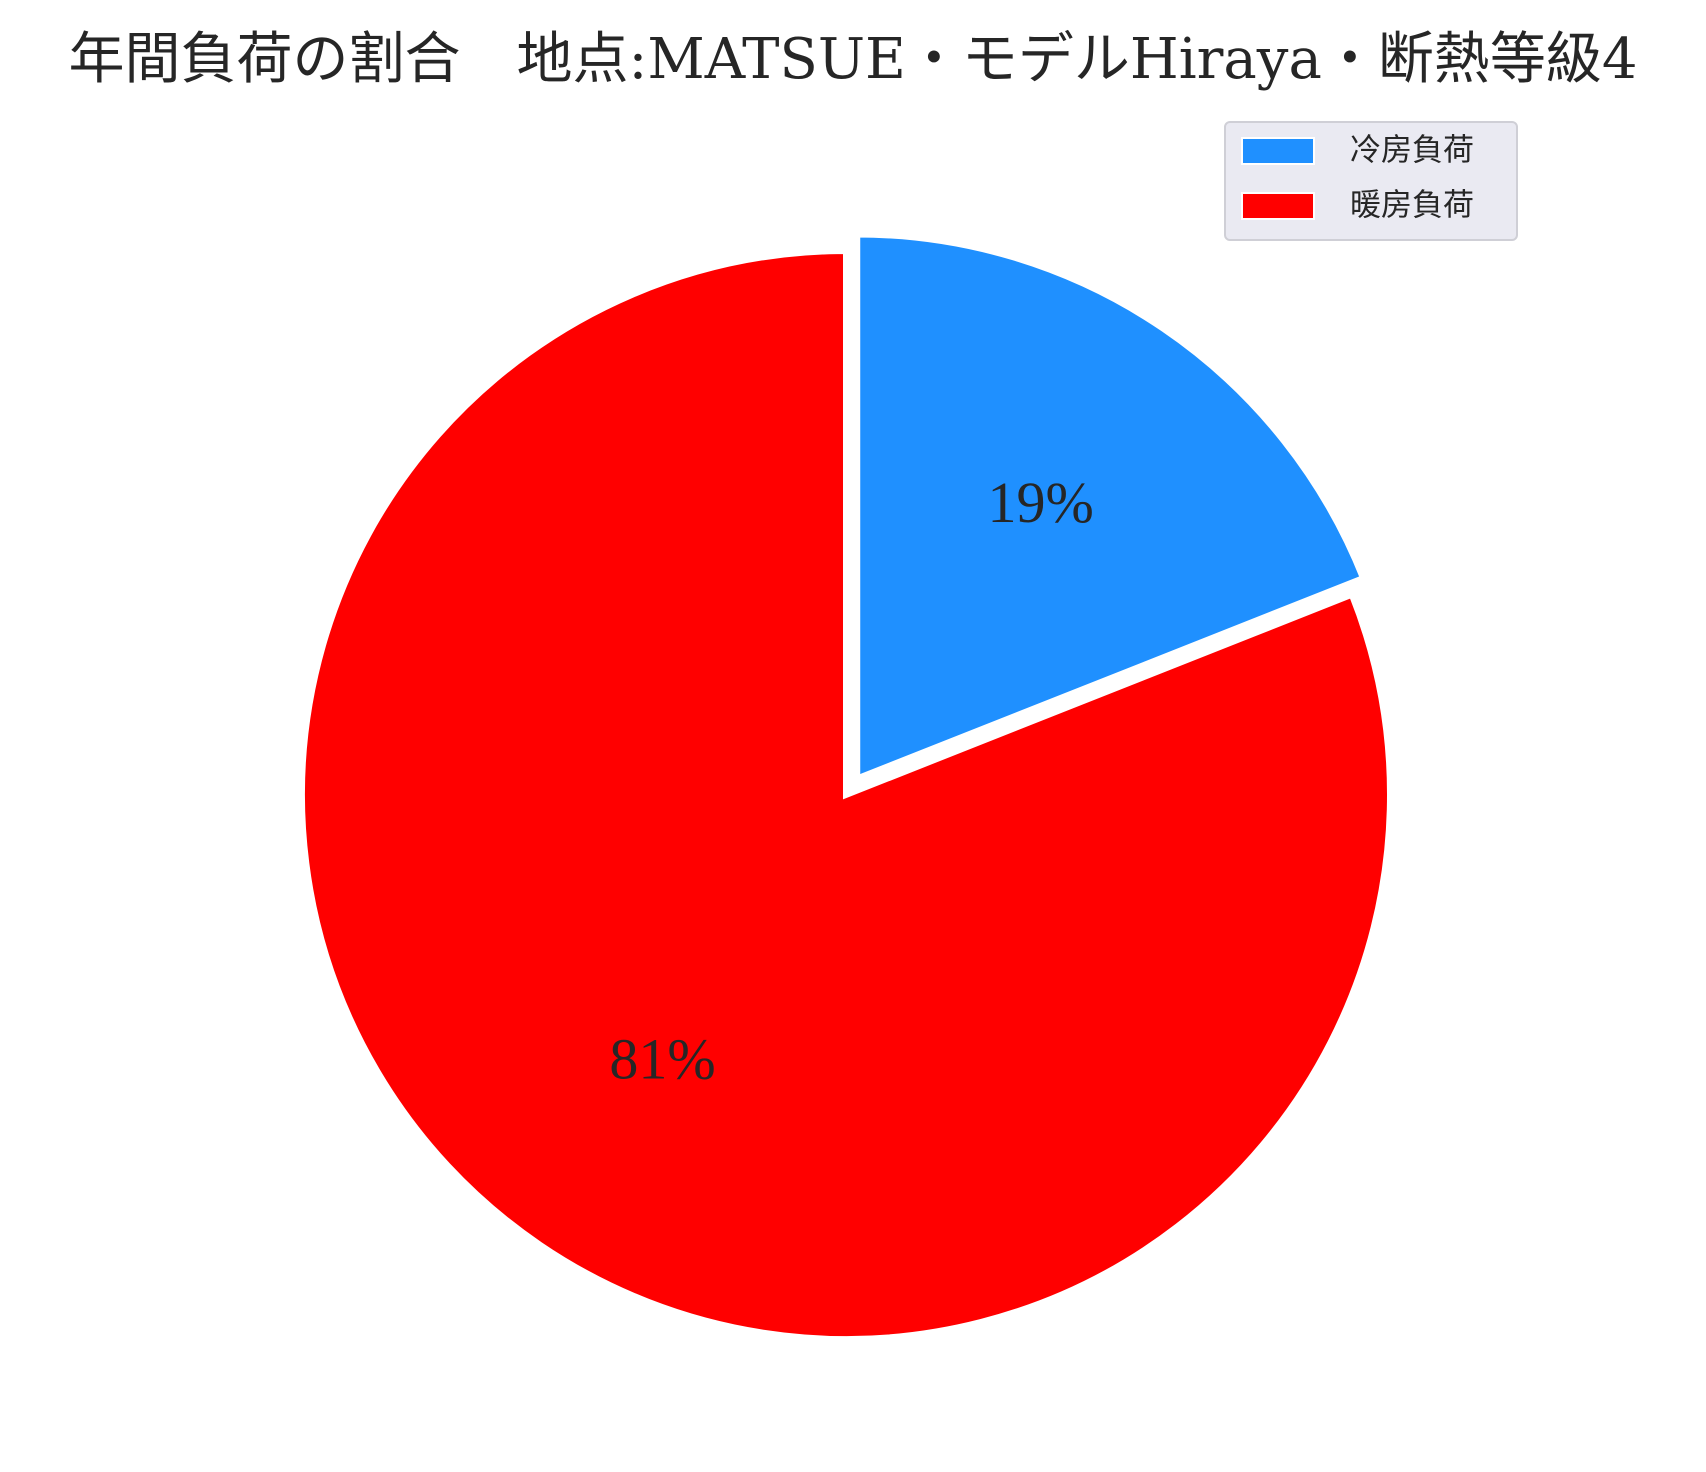 Image resolution: width=1706 pixels, height=1472 pixels. What do you see at coordinates (853, 59) in the screenshot?
I see `chart-title: 年間負荷の割合 地点:MATSUE・モデルHiraya・断熱等級4` at bounding box center [853, 59].